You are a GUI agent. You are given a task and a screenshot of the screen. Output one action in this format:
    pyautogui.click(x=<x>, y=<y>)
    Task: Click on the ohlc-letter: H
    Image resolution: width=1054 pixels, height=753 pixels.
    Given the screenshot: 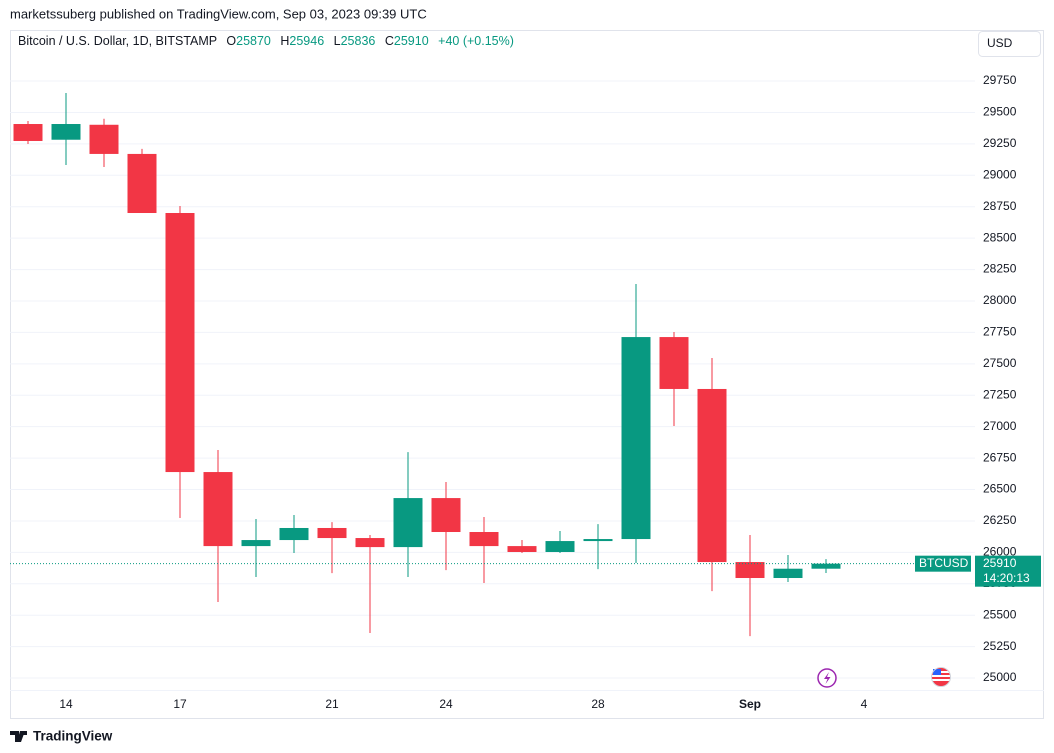 What is the action you would take?
    pyautogui.click(x=284, y=41)
    